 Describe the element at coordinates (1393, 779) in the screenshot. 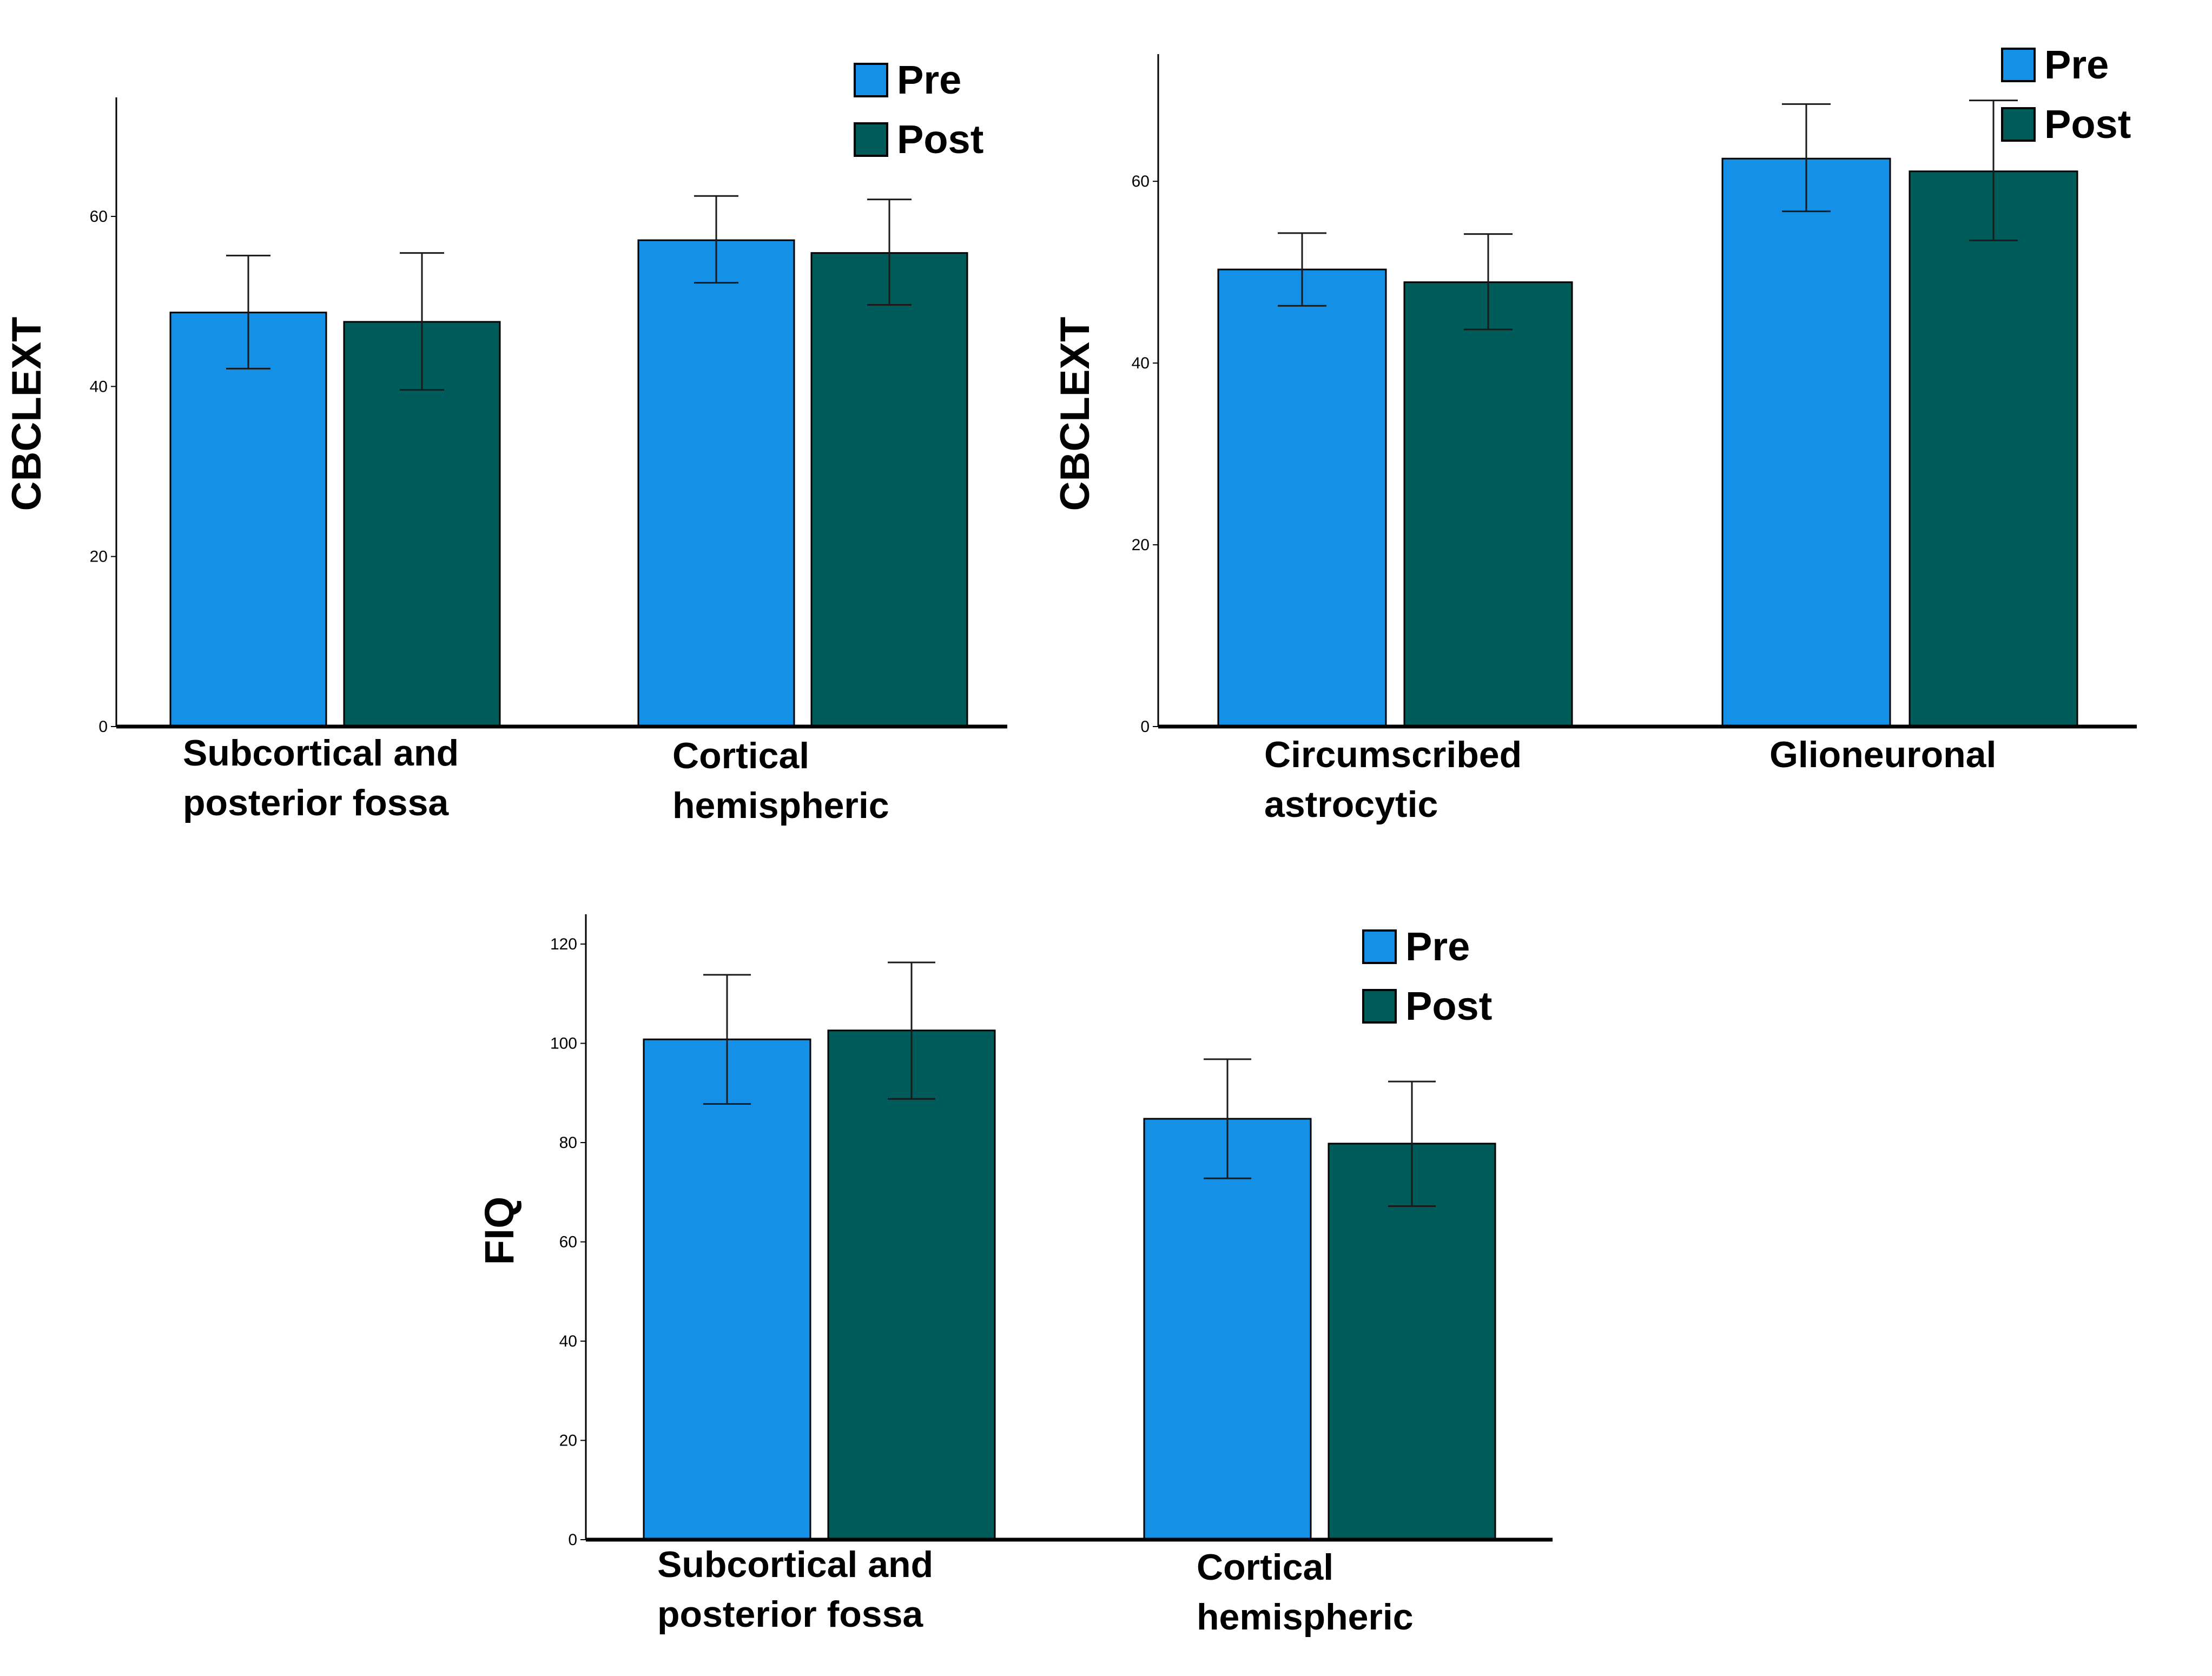

I see `x-category-label: Circumscribed astrocytic` at that location.